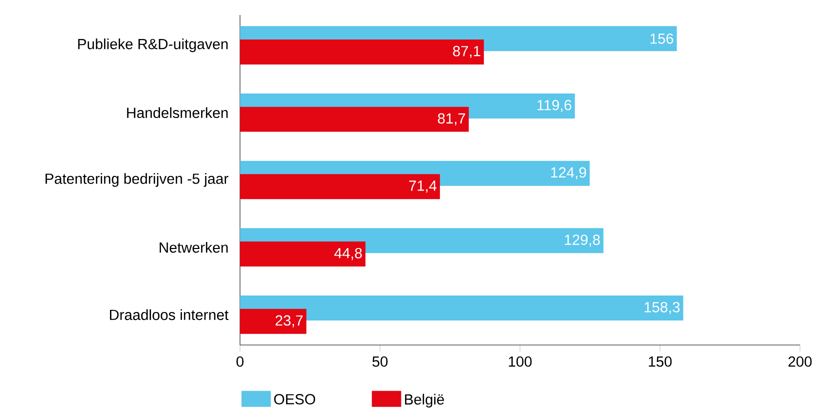 The height and width of the screenshot is (416, 820). I want to click on data-label: 158,3, so click(662, 308).